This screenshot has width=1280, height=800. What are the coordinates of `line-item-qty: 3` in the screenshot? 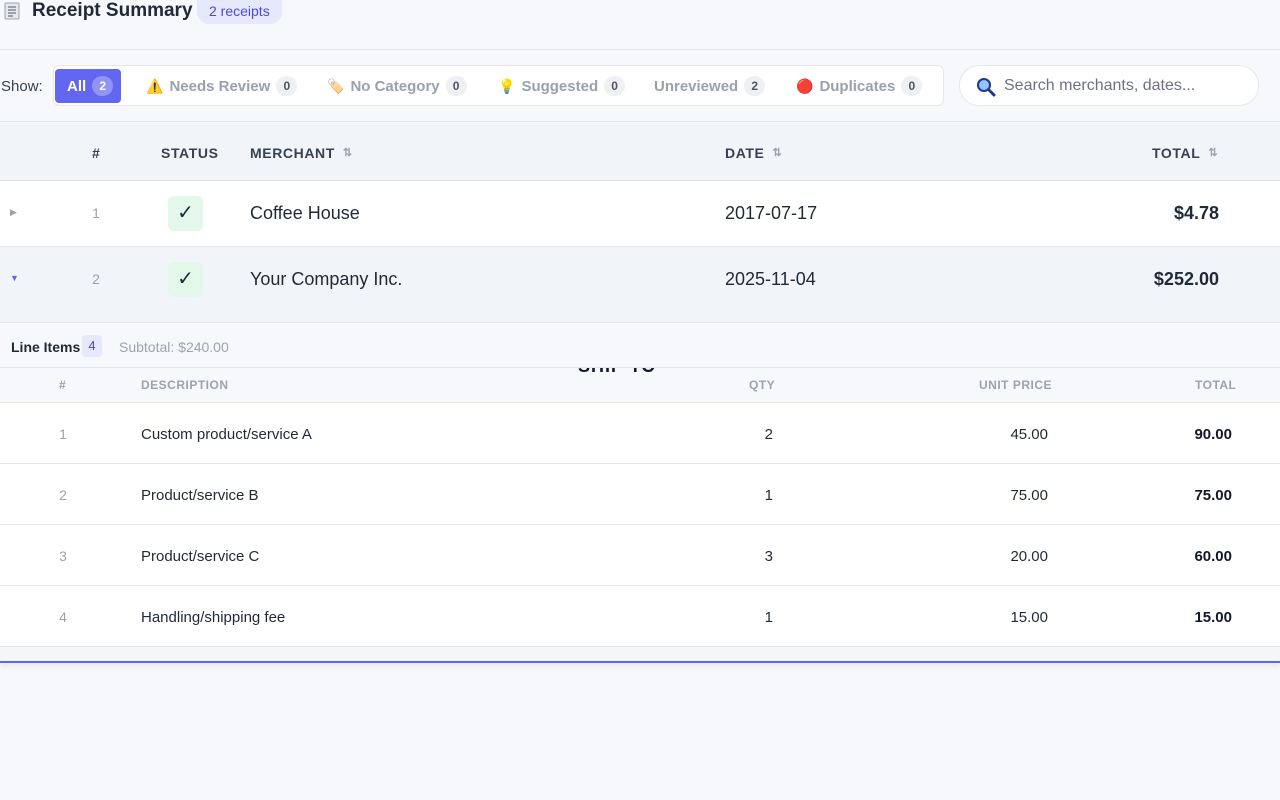 It's located at (768, 556).